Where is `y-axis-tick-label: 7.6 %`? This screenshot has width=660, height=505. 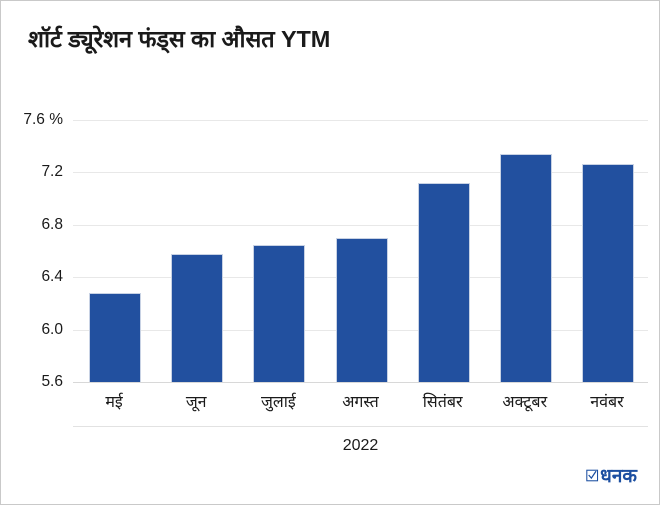 y-axis-tick-label: 7.6 % is located at coordinates (43, 119).